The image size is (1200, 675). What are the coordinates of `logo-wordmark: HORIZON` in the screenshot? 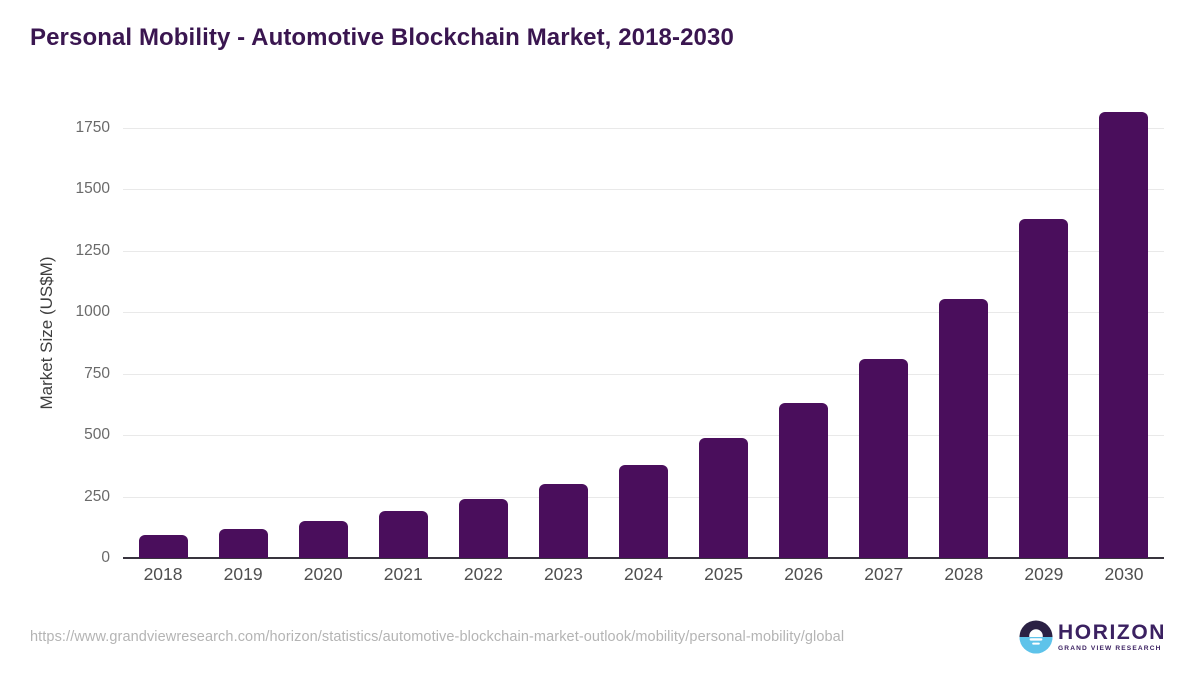 It's located at (1112, 632).